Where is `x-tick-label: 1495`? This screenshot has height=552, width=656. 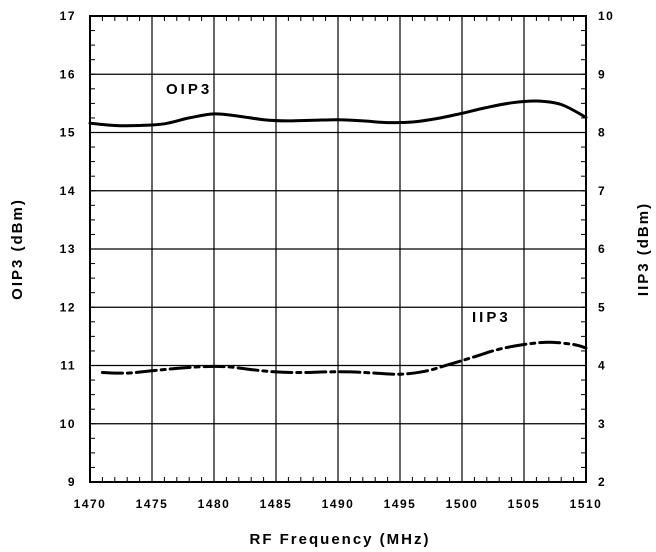 x-tick-label: 1495 is located at coordinates (400, 504).